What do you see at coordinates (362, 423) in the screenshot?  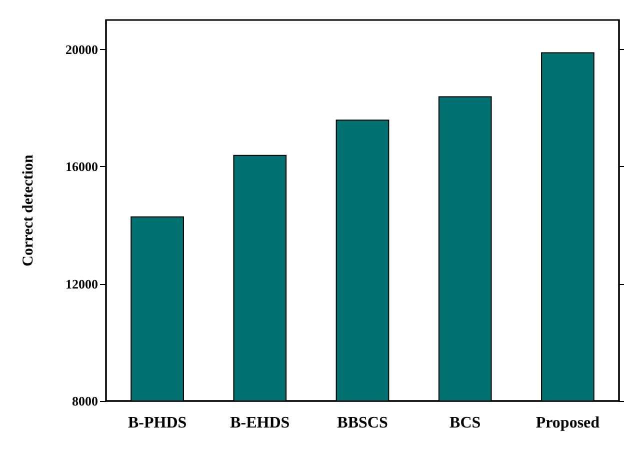 I see `x-tick-label: BBSCS` at bounding box center [362, 423].